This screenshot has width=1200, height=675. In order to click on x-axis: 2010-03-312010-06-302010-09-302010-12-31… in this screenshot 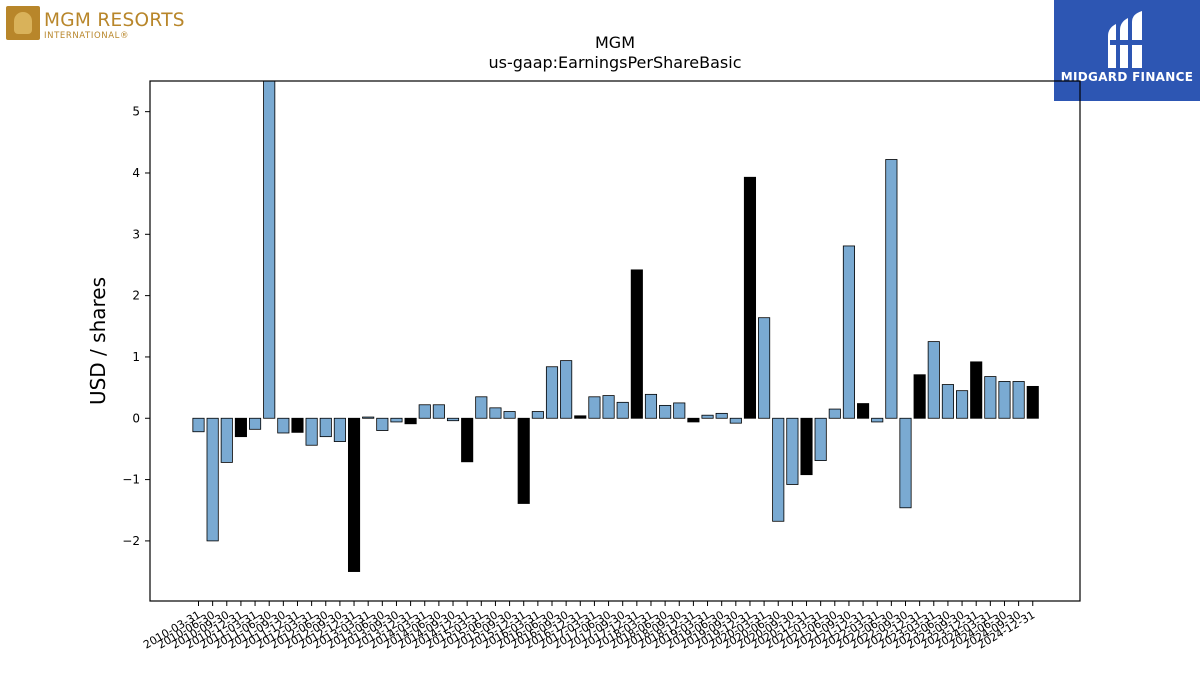, I will do `click(589, 626)`.